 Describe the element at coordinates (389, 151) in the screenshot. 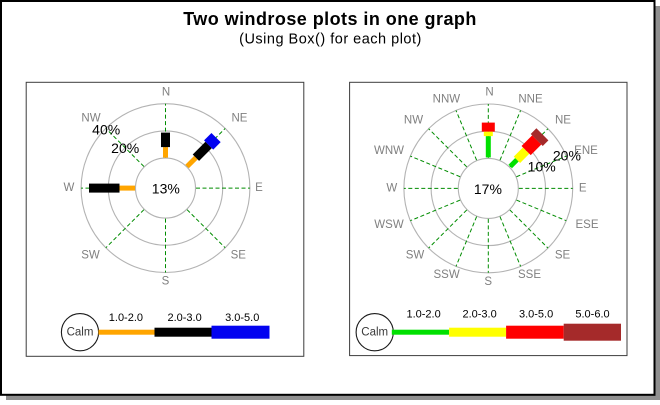

I see `svg-text: WNW` at that location.